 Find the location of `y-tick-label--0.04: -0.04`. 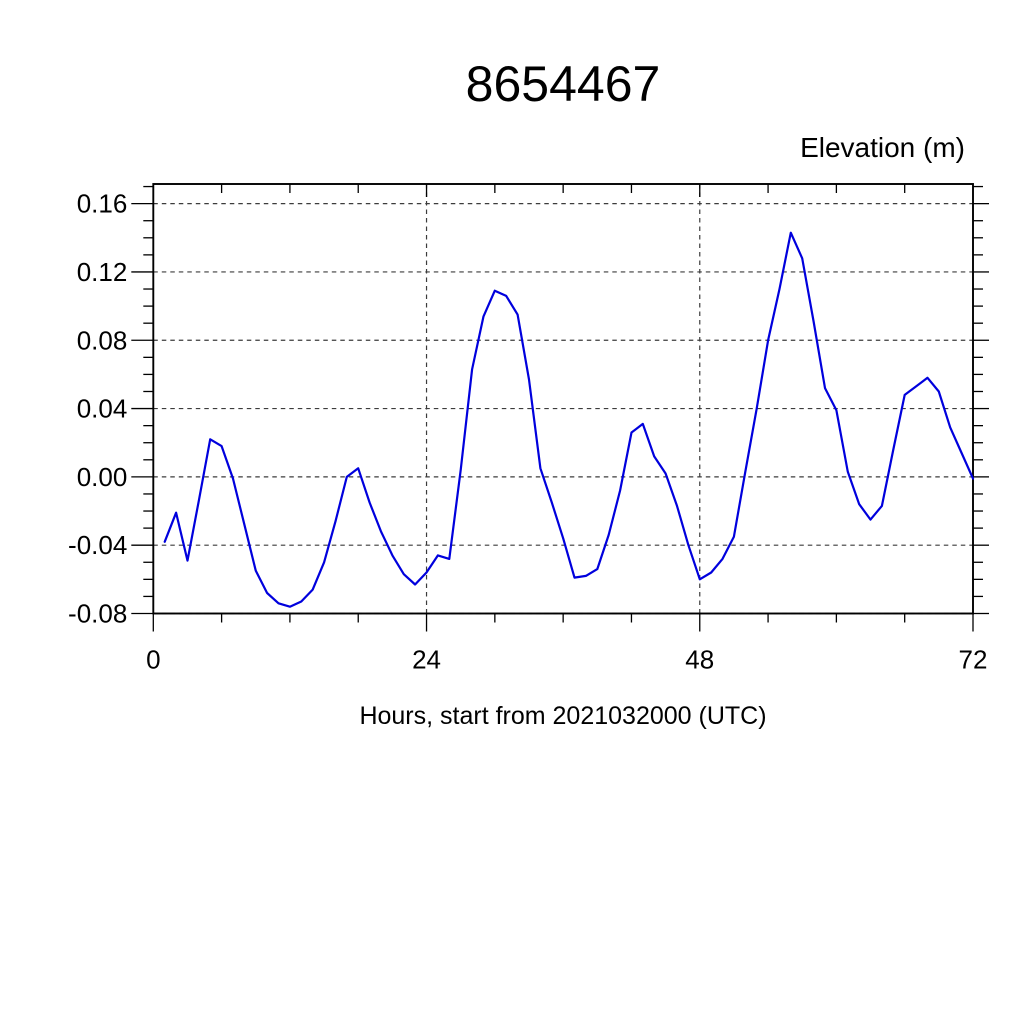

y-tick-label--0.04: -0.04 is located at coordinates (97, 545).